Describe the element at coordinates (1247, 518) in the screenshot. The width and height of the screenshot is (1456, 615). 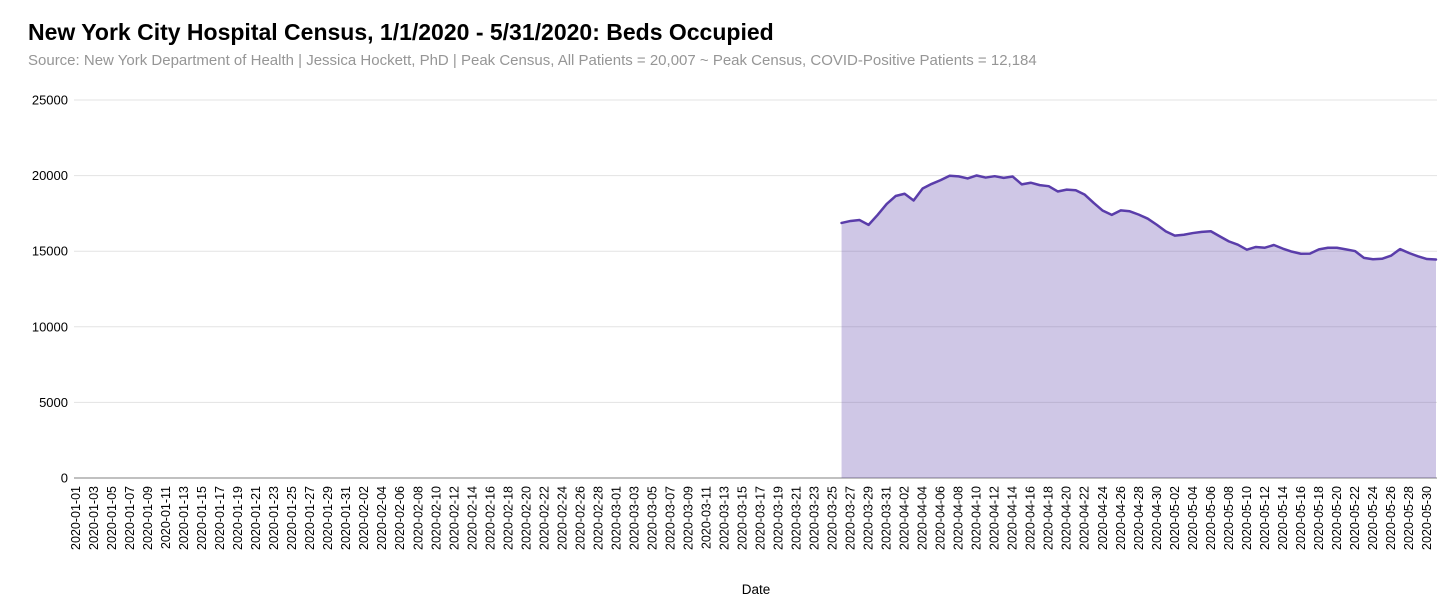
I see `x-tick-label: 2020-05-10` at that location.